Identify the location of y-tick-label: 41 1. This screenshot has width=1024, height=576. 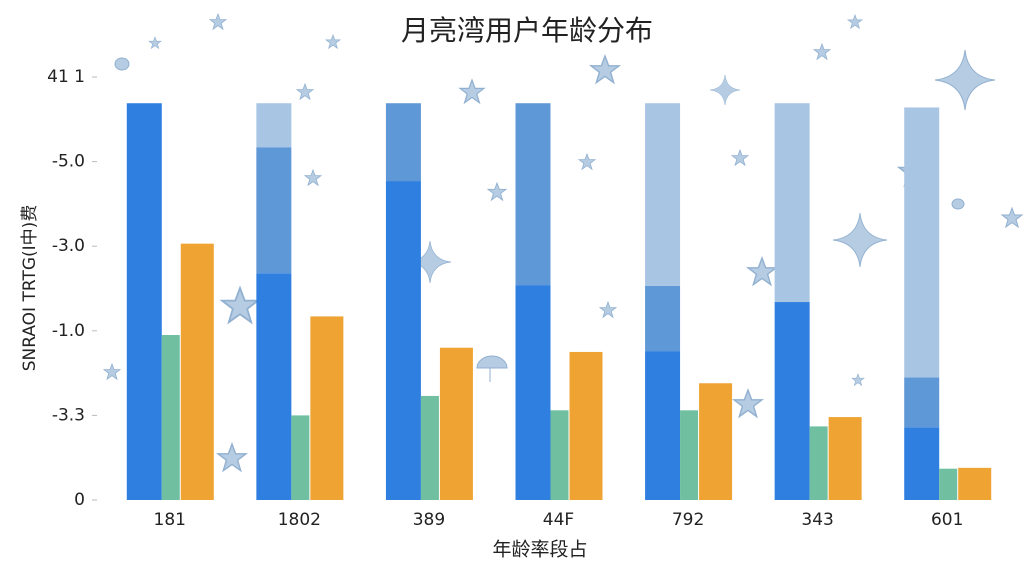
(66, 77).